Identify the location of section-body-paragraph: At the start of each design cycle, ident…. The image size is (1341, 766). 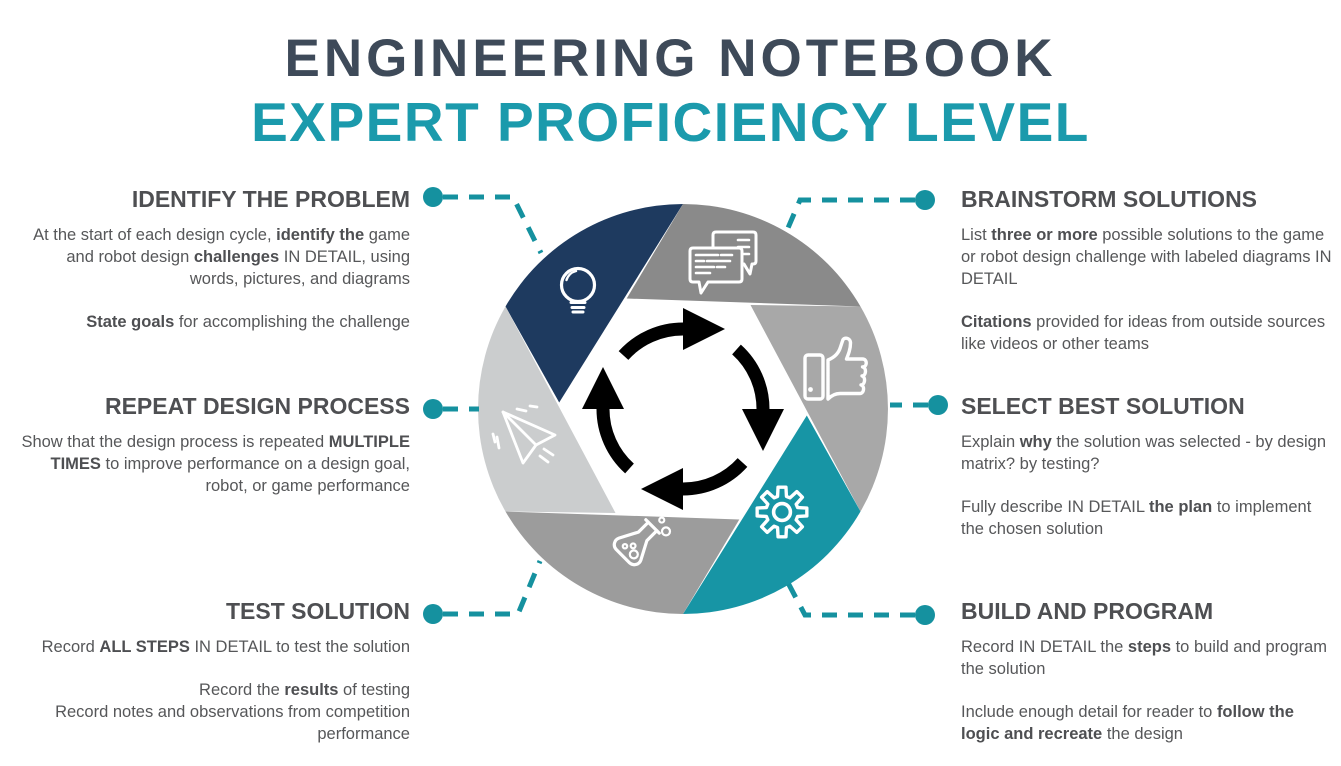
(221, 257).